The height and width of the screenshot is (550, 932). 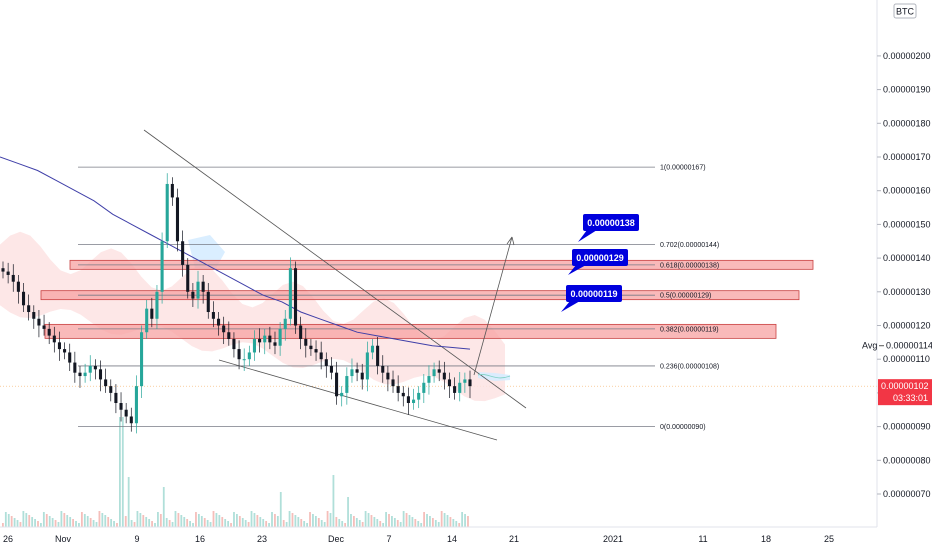 What do you see at coordinates (689, 265) in the screenshot?
I see `fib-label: 0.618(0.00000138)` at bounding box center [689, 265].